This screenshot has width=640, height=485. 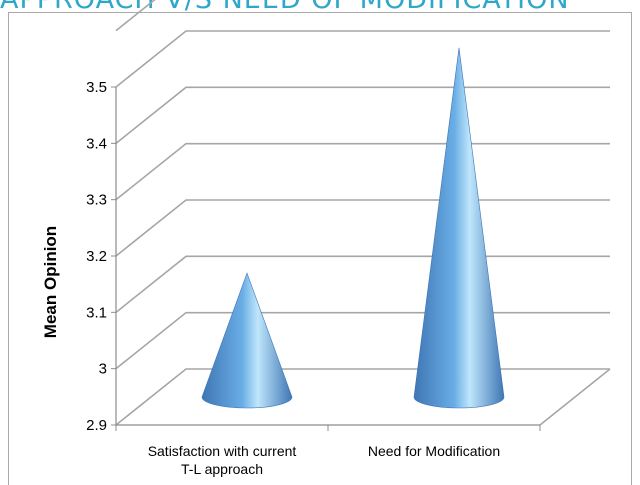 I want to click on y-tick-label: 3.3, so click(x=96, y=200).